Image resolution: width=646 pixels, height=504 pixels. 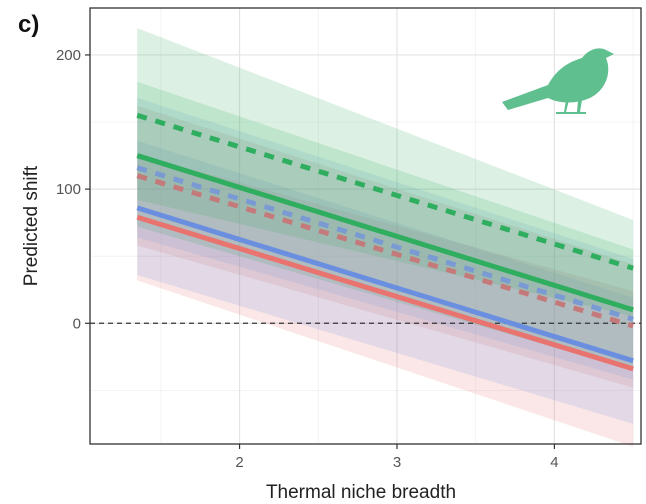 I want to click on x-axis-title: Thermal niche breadth, so click(x=361, y=492).